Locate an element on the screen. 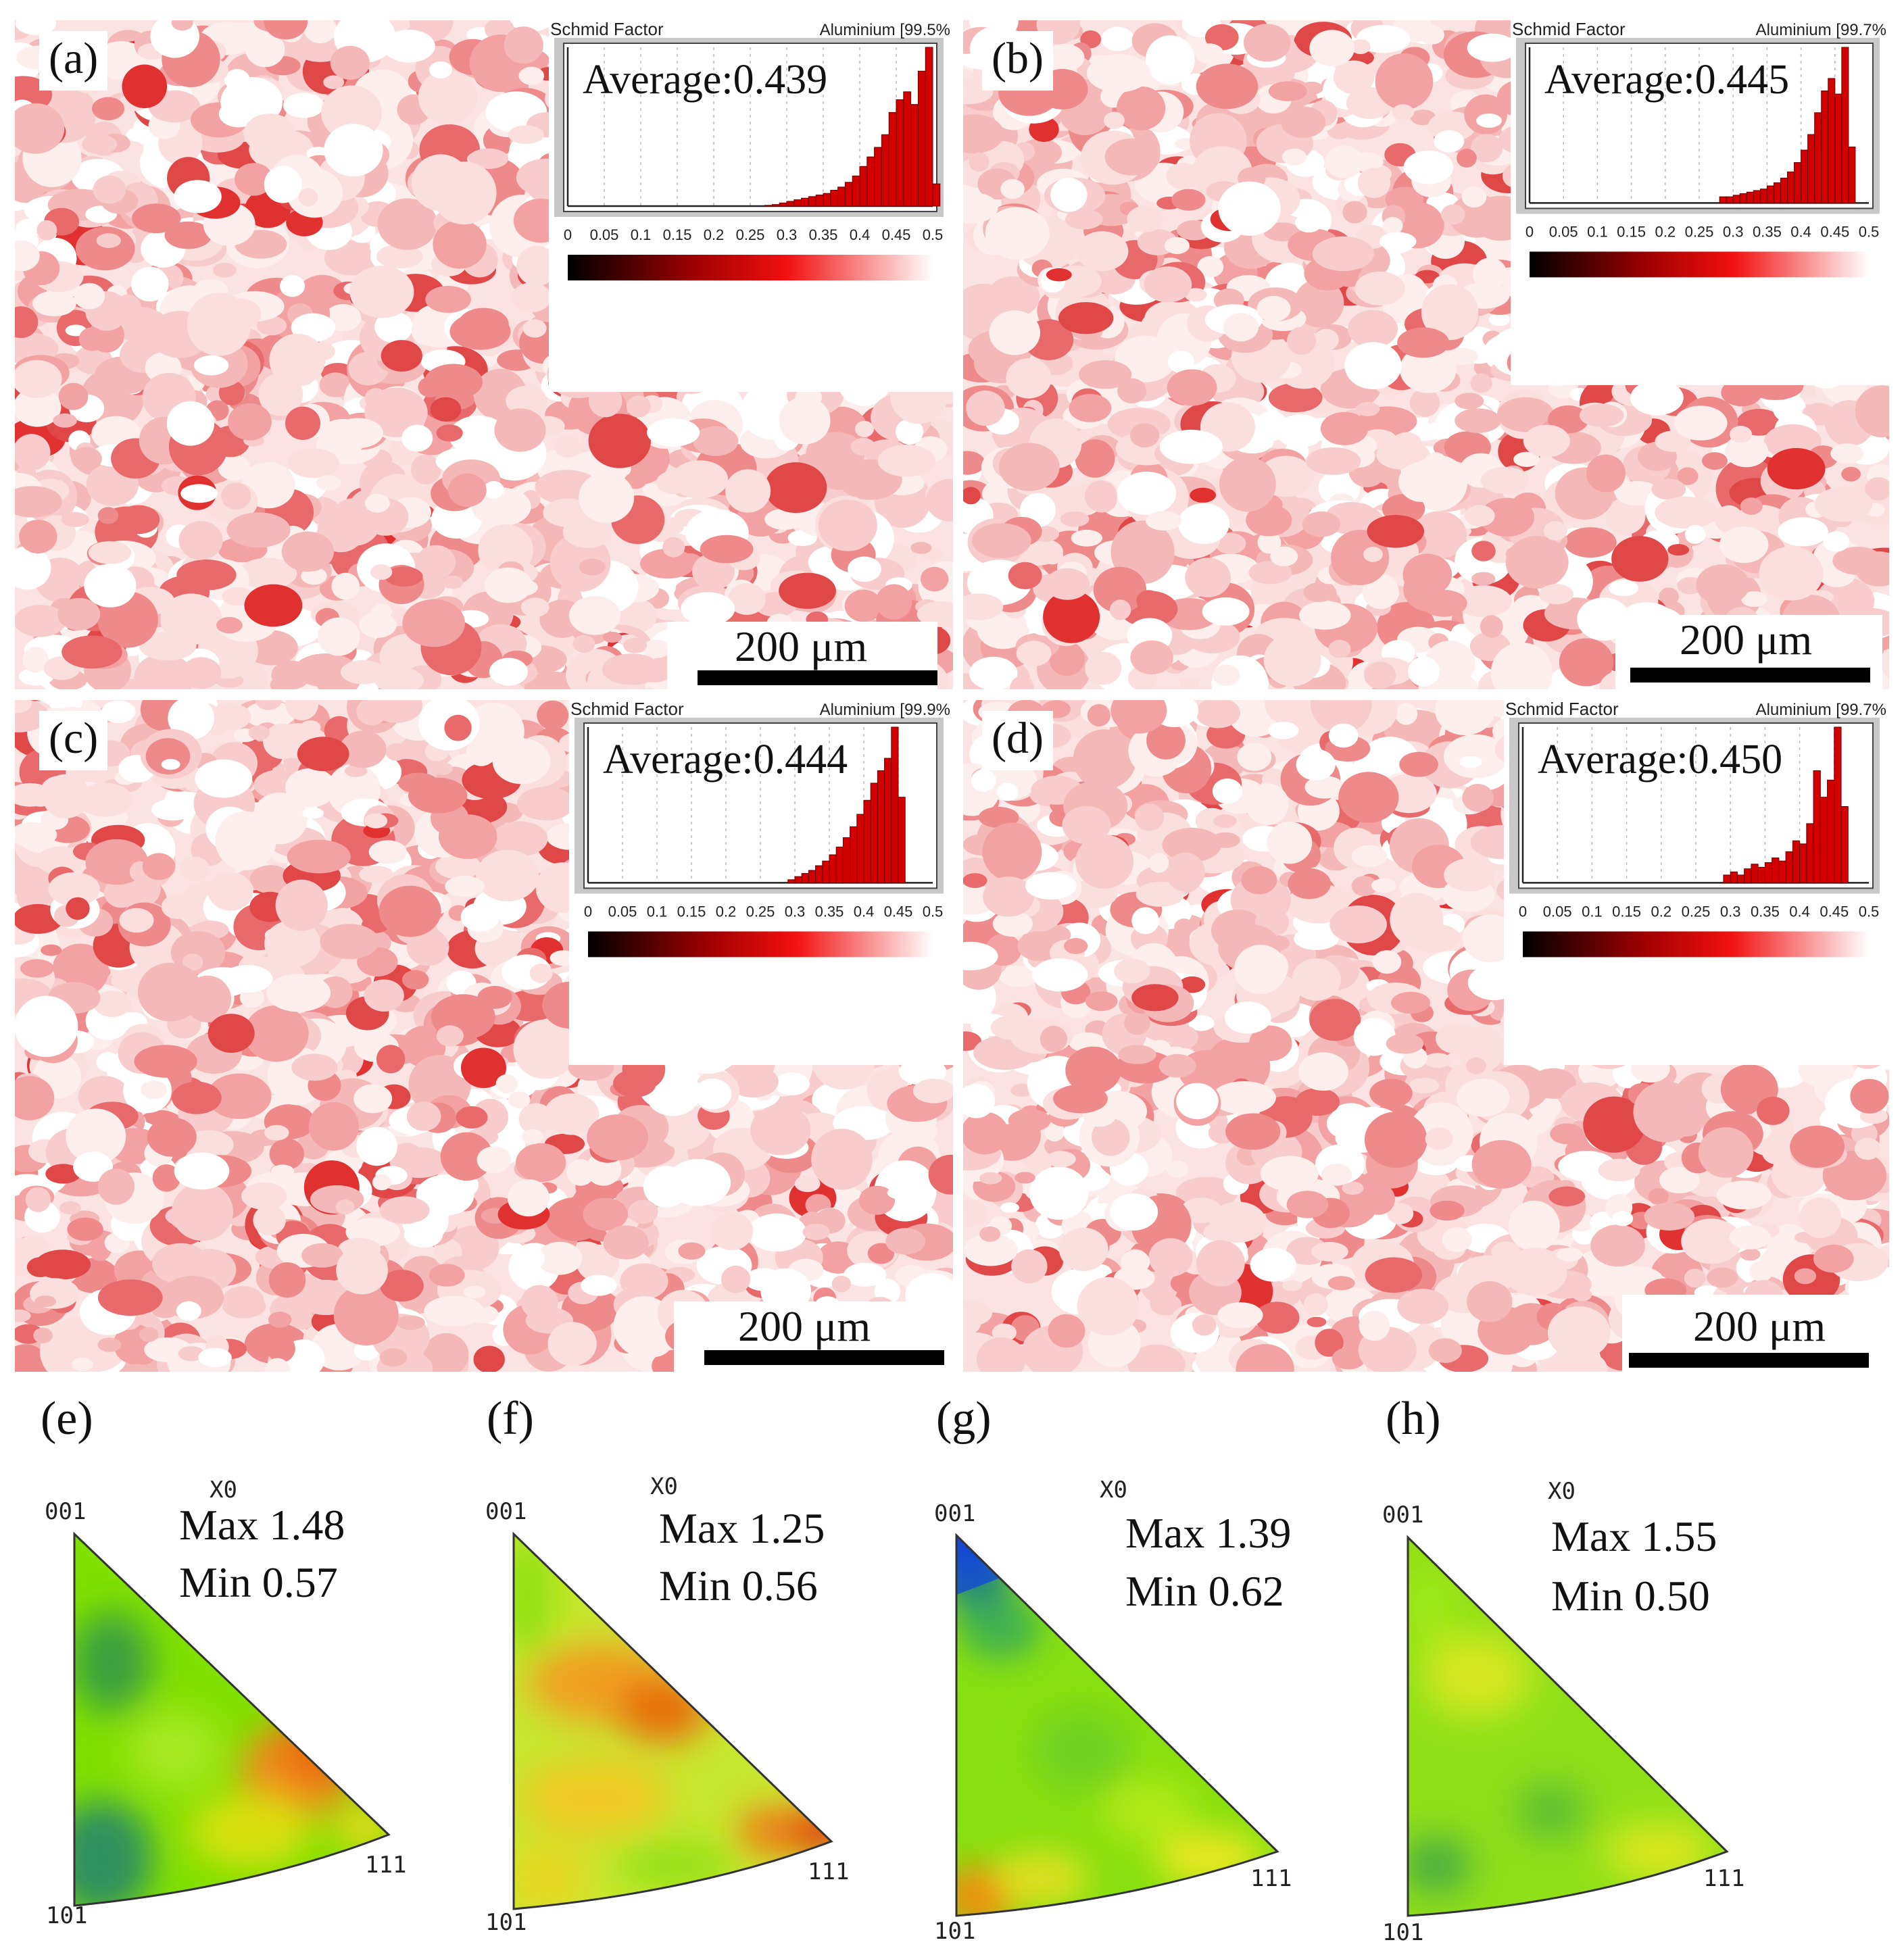 This screenshot has height=1959, width=1904. inset-title-right: Aluminium [99.7% is located at coordinates (1821, 30).